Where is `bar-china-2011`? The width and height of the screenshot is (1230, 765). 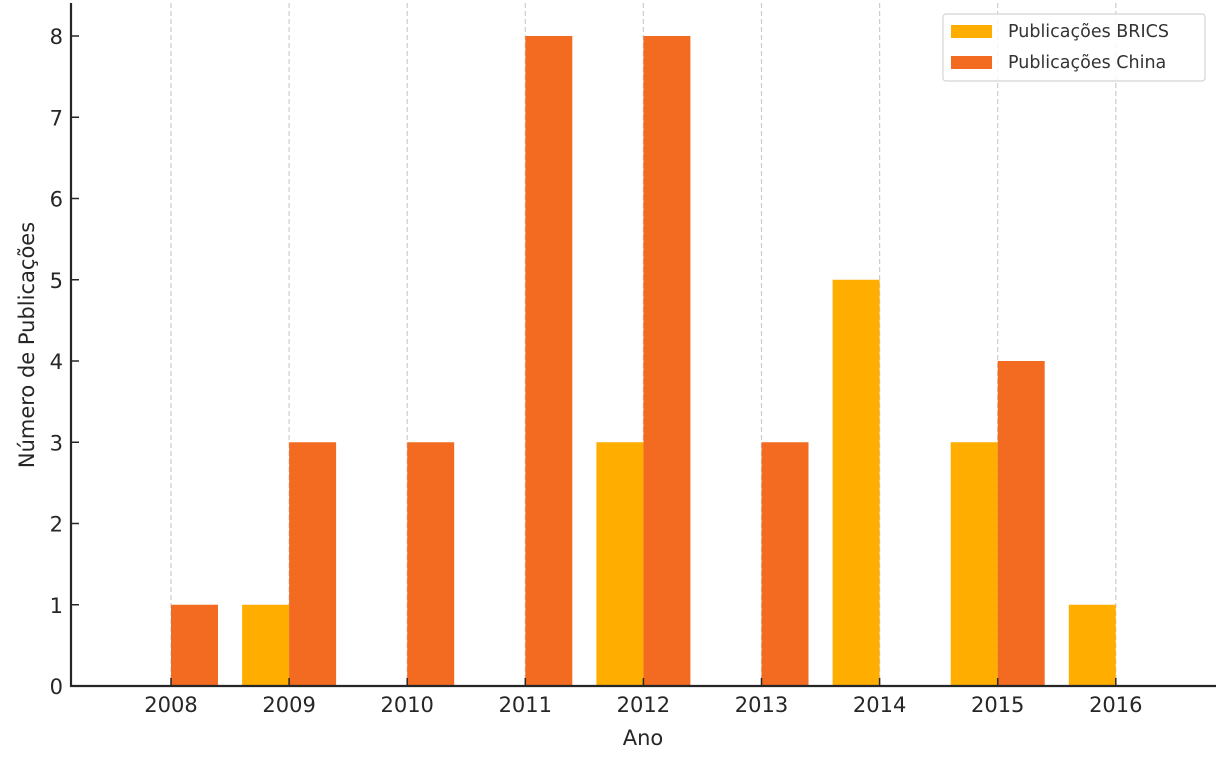 bar-china-2011 is located at coordinates (549, 361).